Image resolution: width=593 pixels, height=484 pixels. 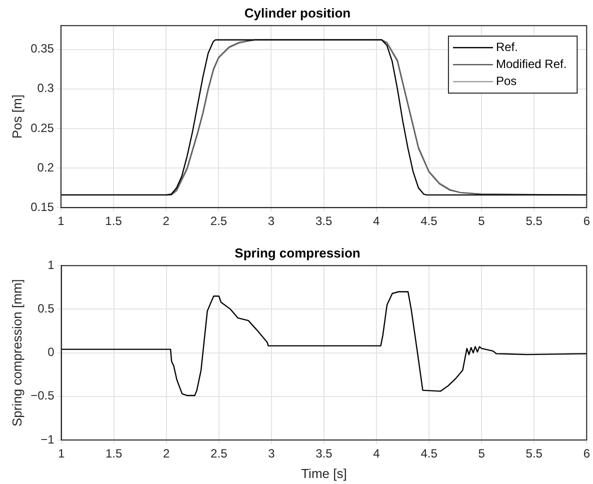 What do you see at coordinates (297, 252) in the screenshot?
I see `chart-title: Spring compression` at bounding box center [297, 252].